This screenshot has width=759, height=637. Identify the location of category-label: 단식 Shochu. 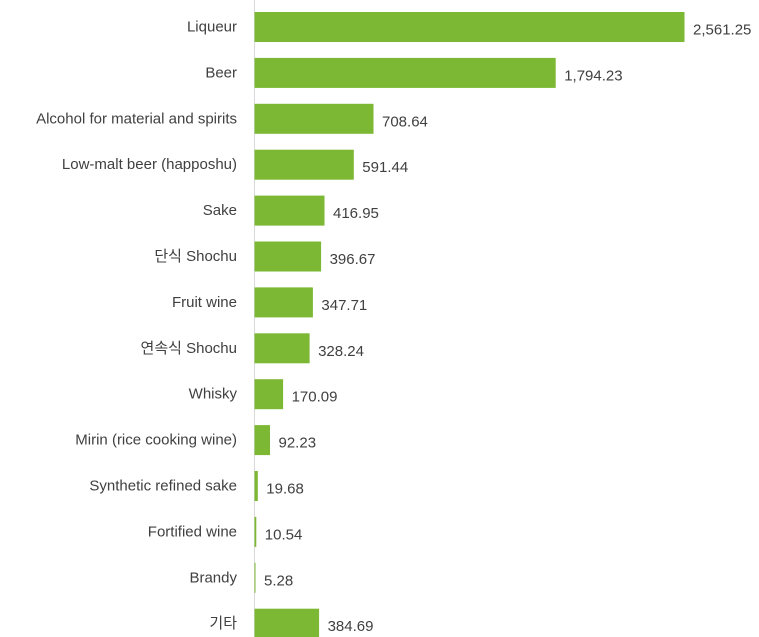
(195, 256).